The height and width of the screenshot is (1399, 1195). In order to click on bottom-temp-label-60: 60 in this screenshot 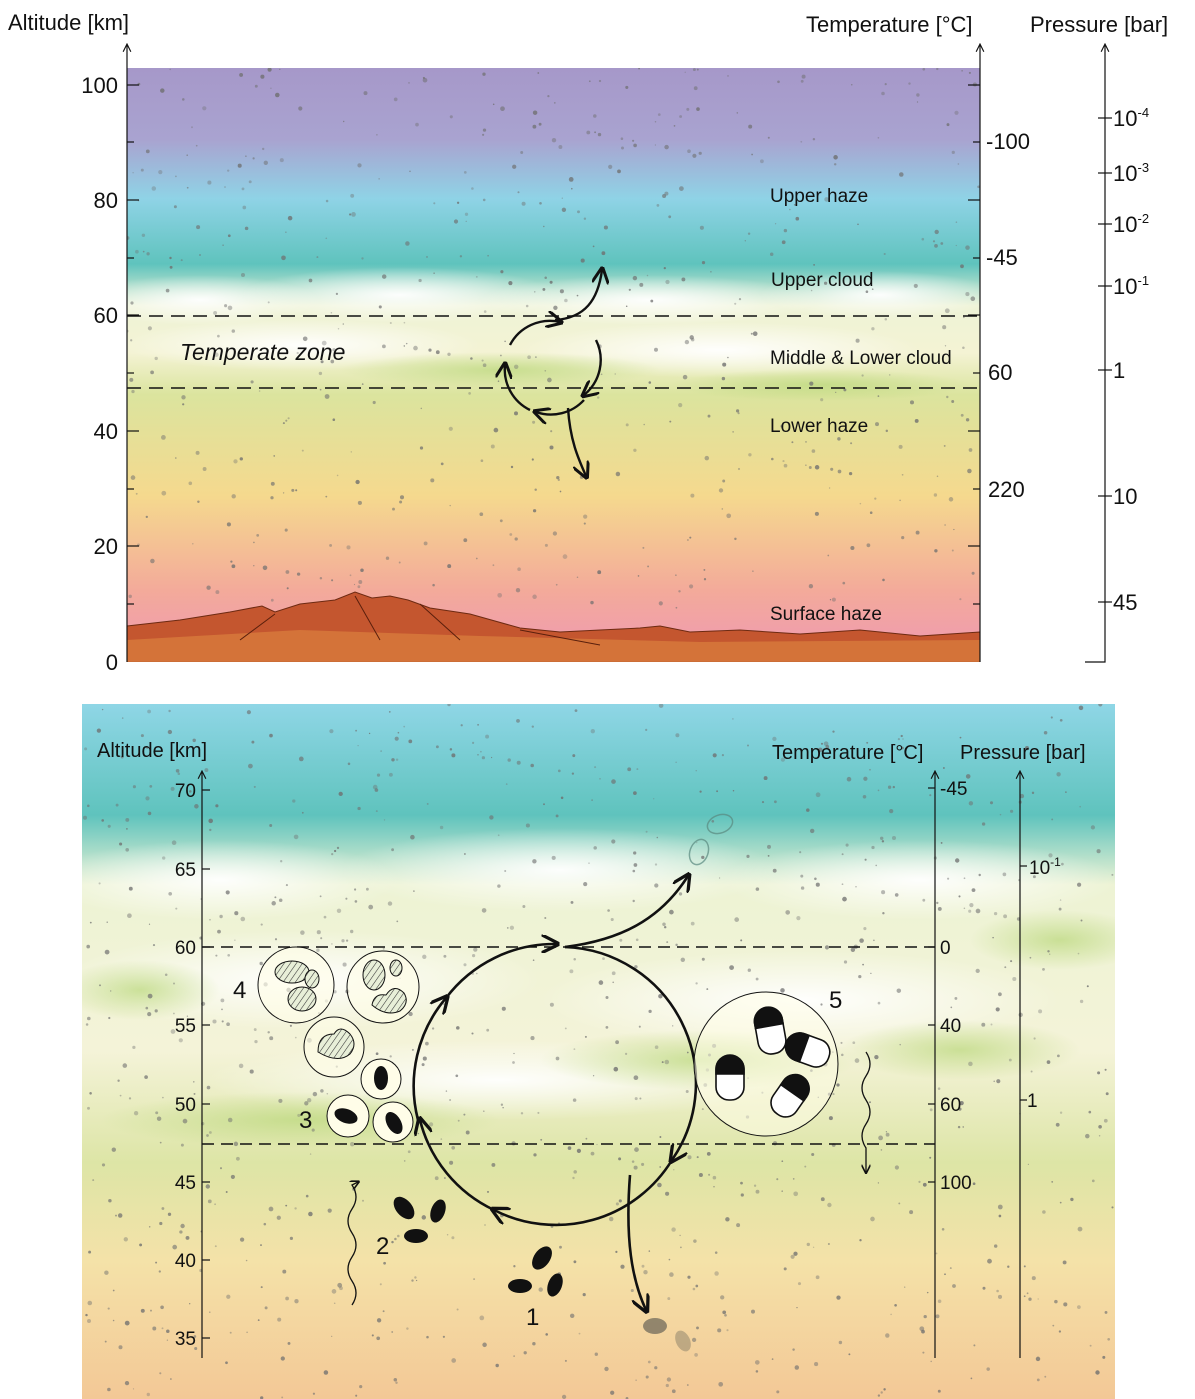, I will do `click(950, 1105)`.